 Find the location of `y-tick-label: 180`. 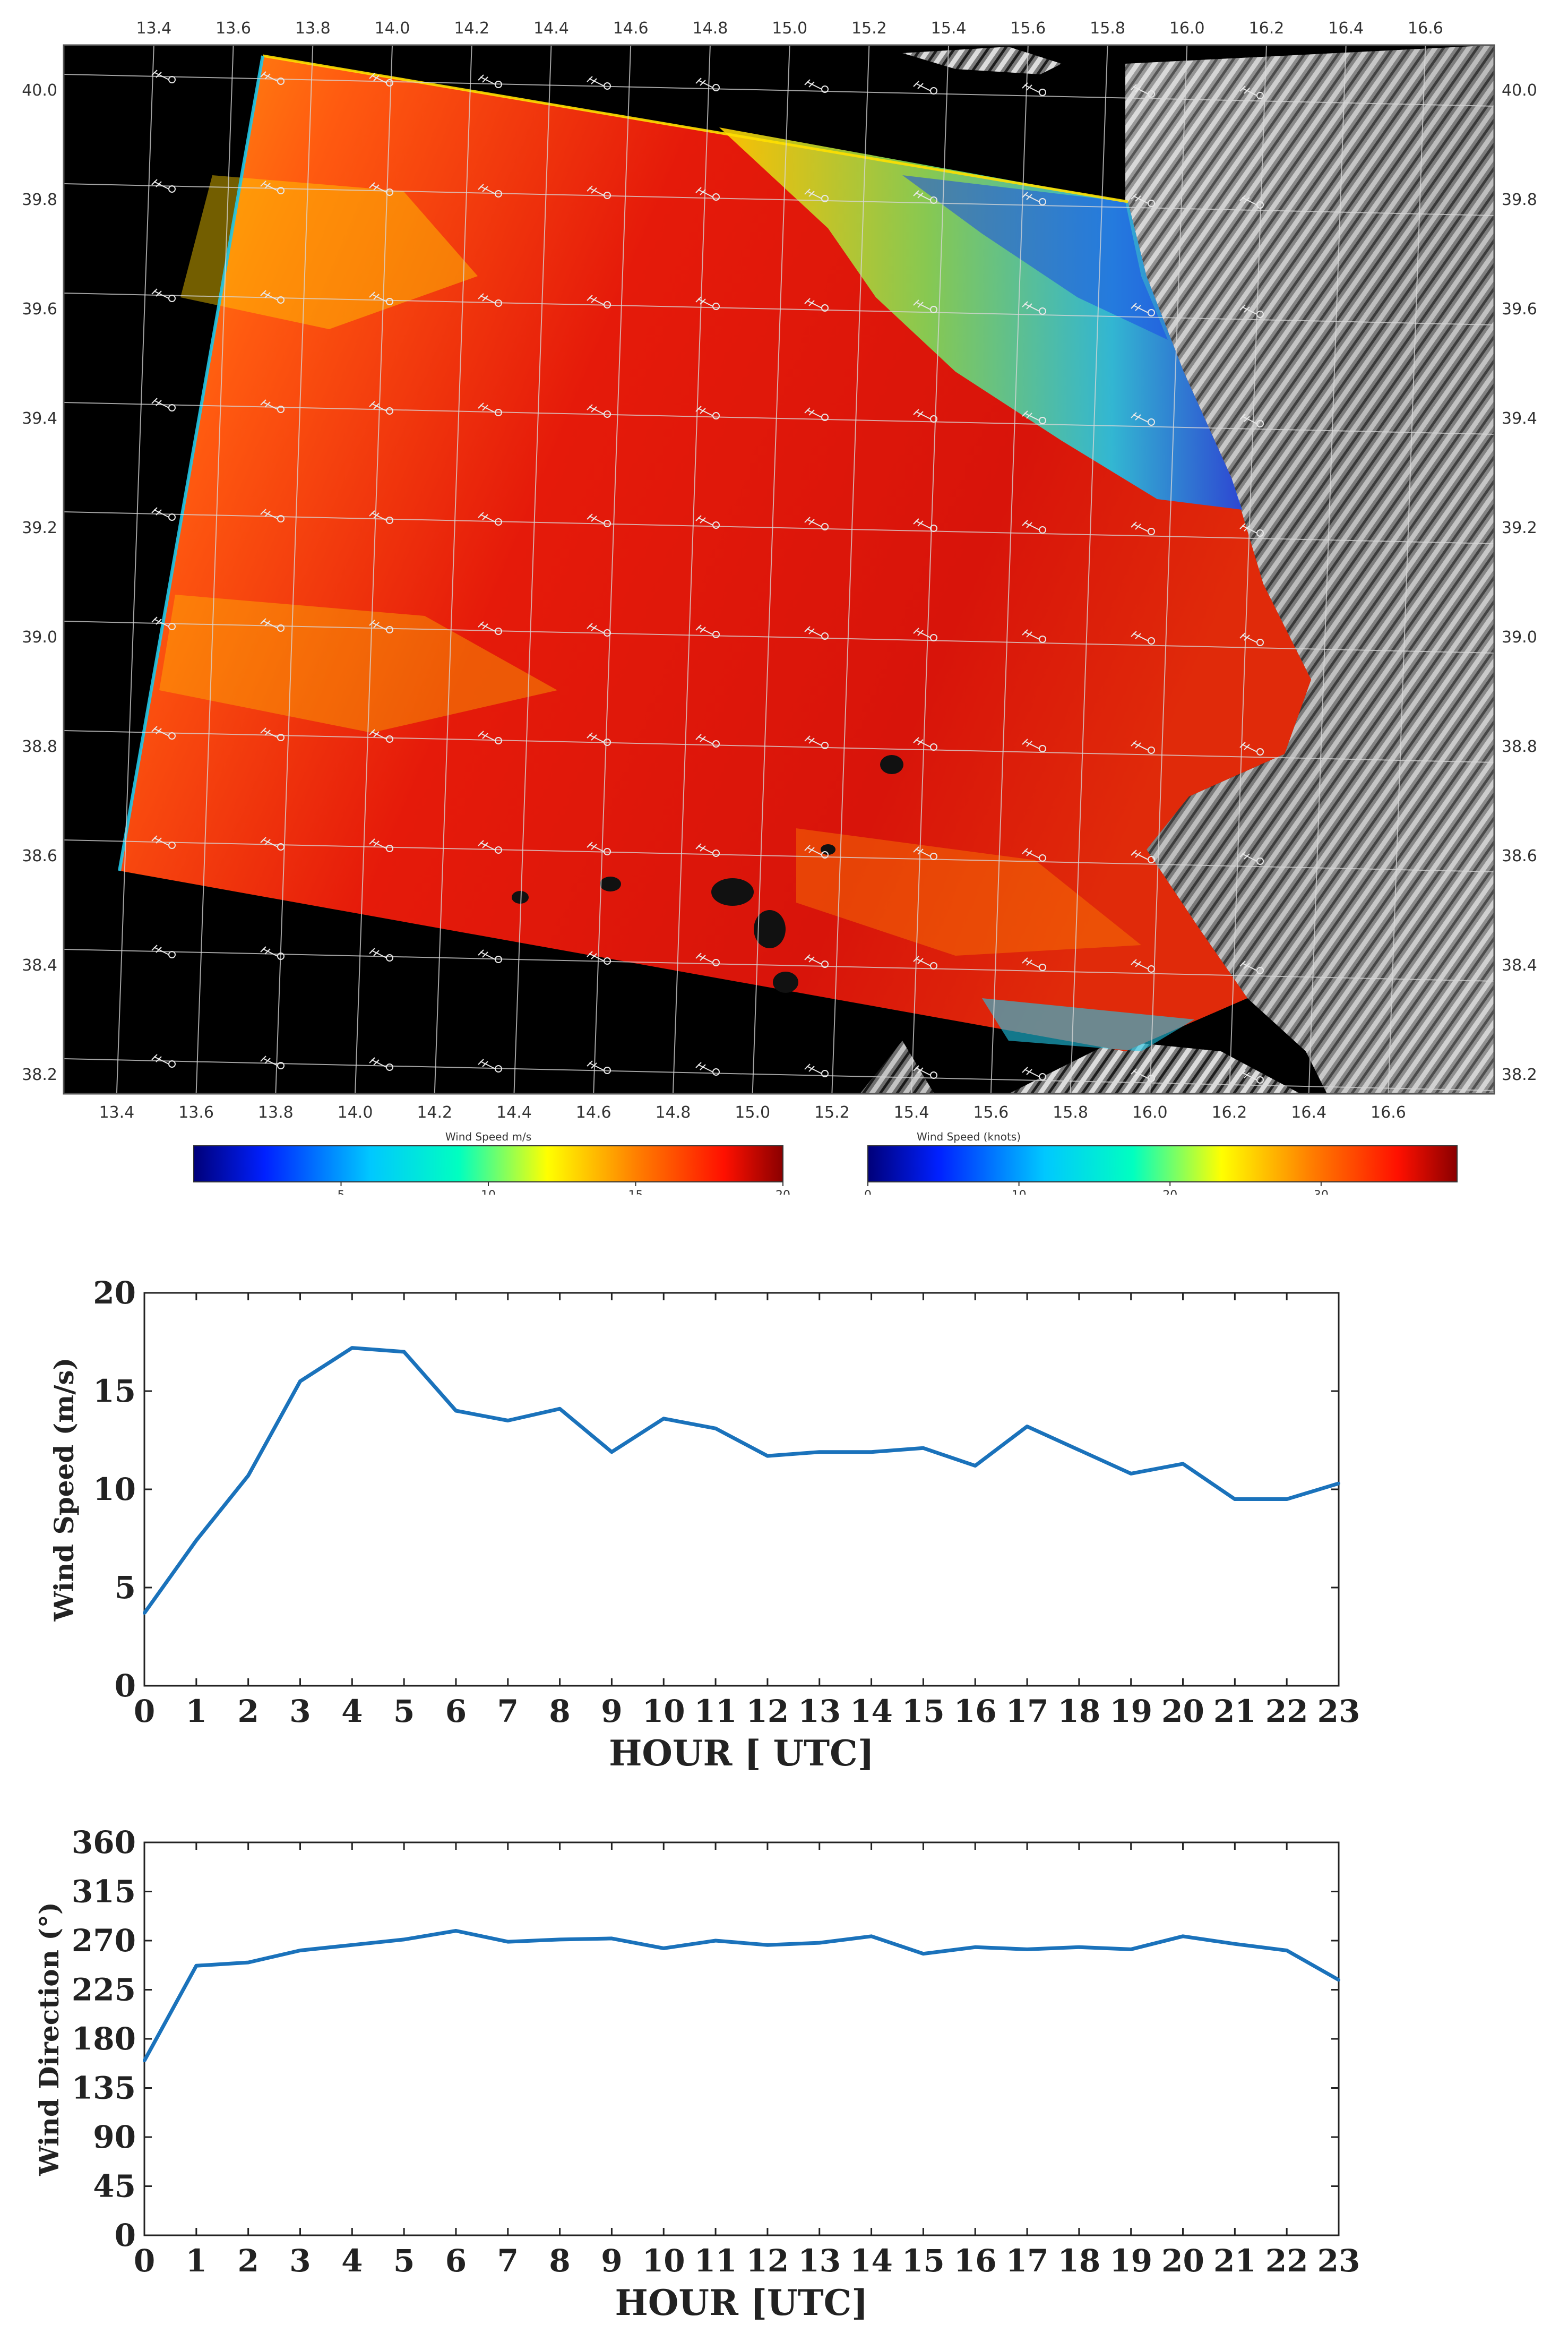

y-tick-label: 180 is located at coordinates (104, 2039).